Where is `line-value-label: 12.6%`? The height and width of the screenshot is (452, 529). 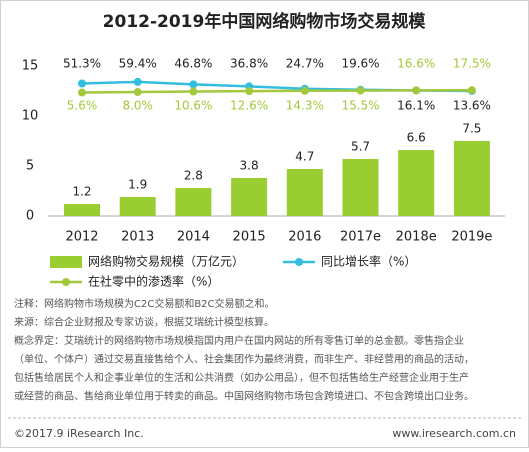 line-value-label: 12.6% is located at coordinates (249, 106).